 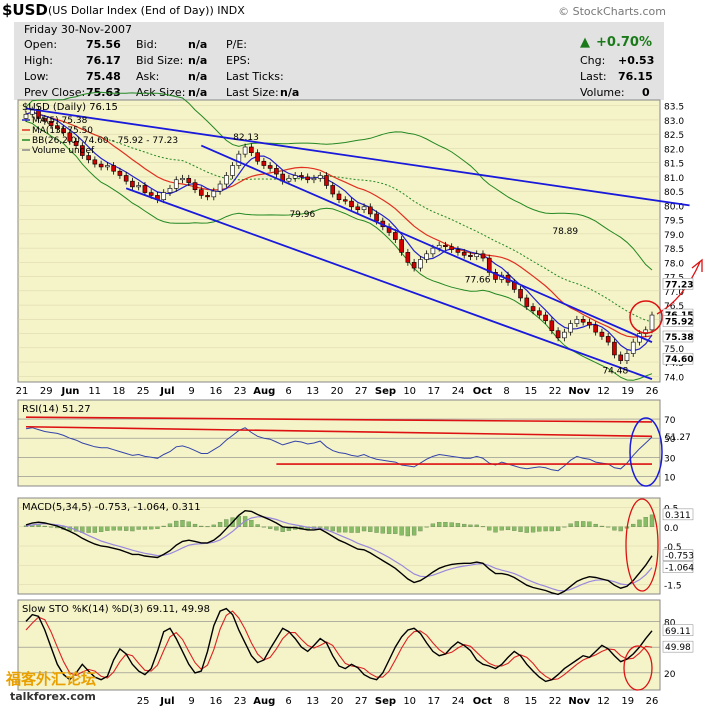 I want to click on price-y-tick-label: 82.5, so click(x=674, y=136).